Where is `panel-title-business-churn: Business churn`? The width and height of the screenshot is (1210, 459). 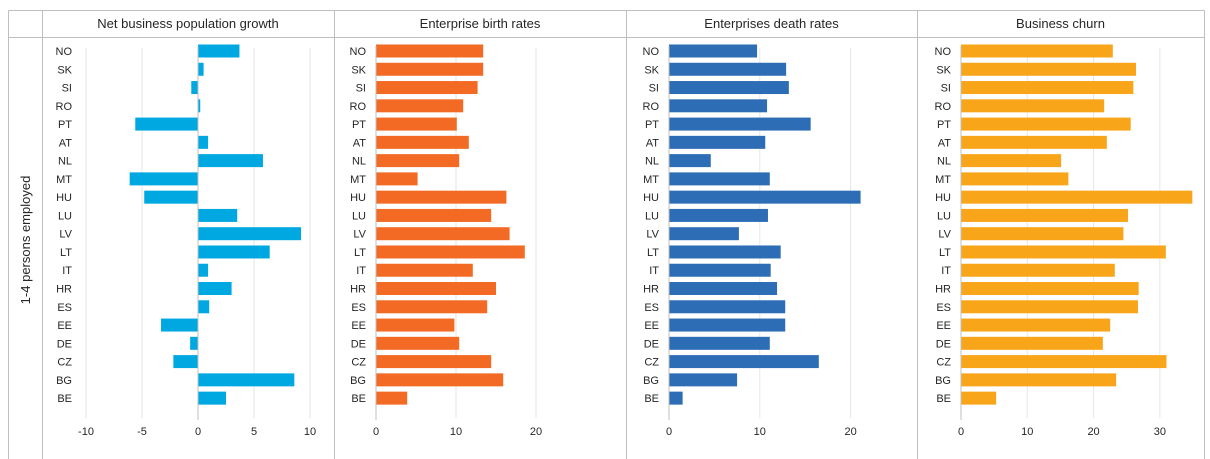 panel-title-business-churn: Business churn is located at coordinates (1060, 23).